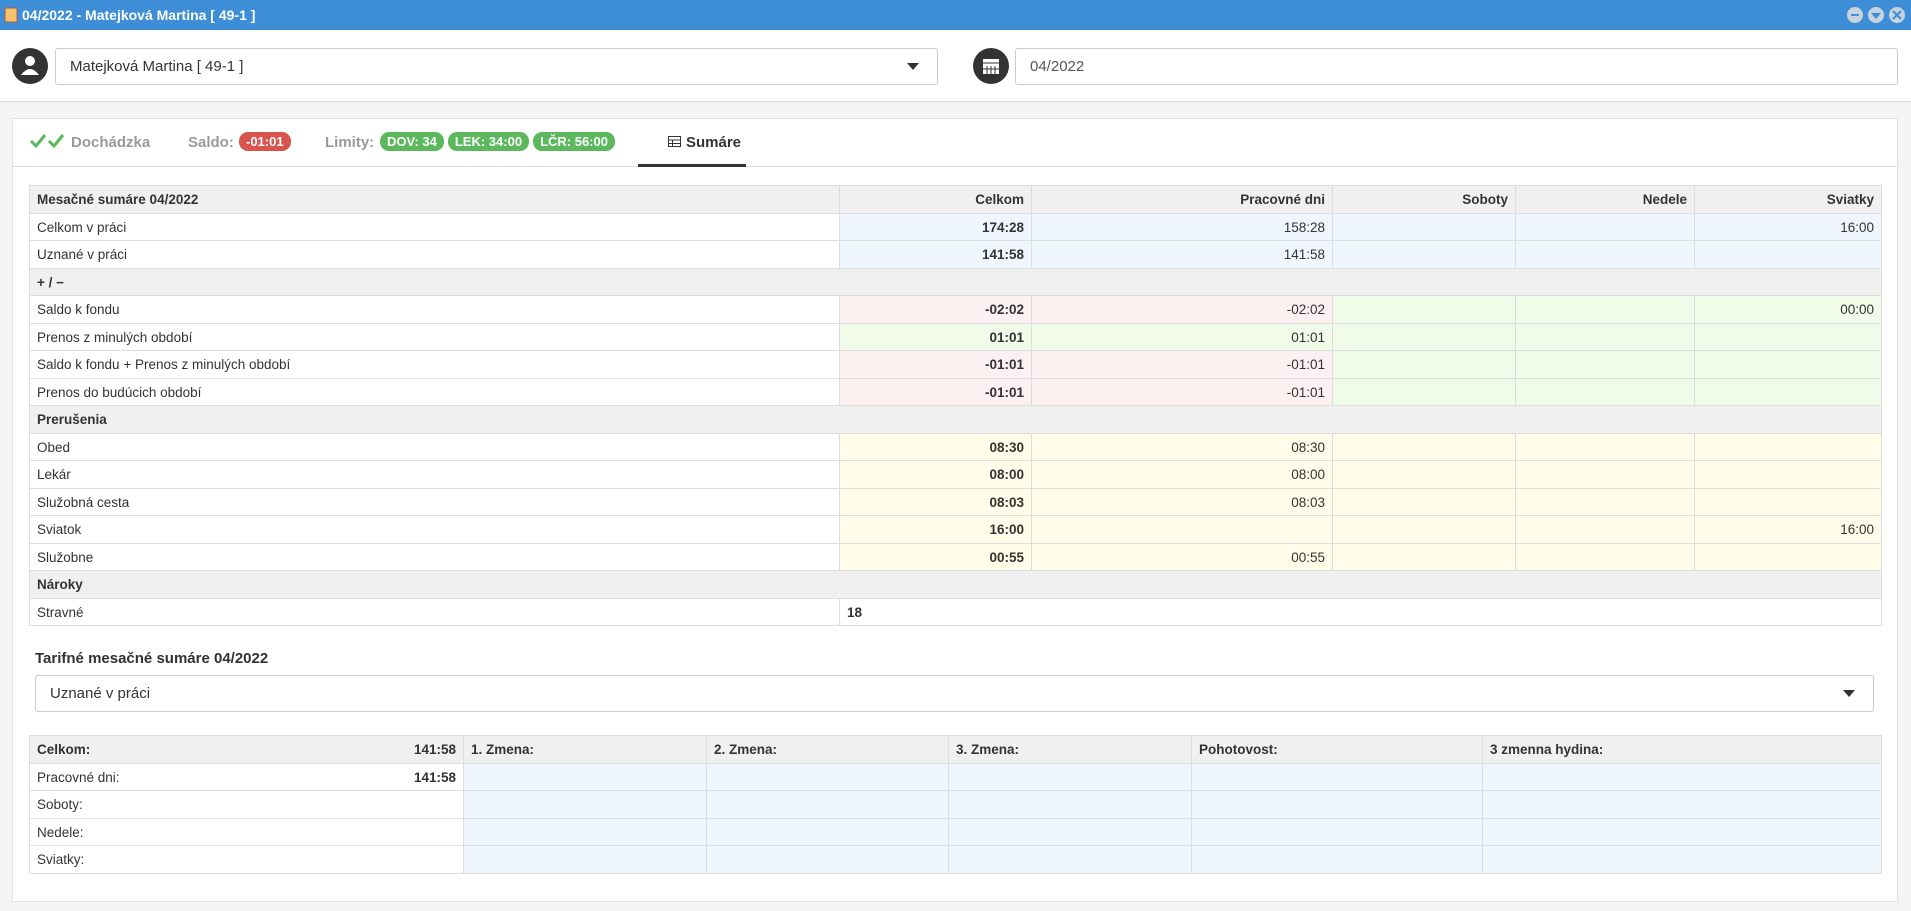  Describe the element at coordinates (111, 142) in the screenshot. I see `tab-attendance: Dochádzka` at that location.